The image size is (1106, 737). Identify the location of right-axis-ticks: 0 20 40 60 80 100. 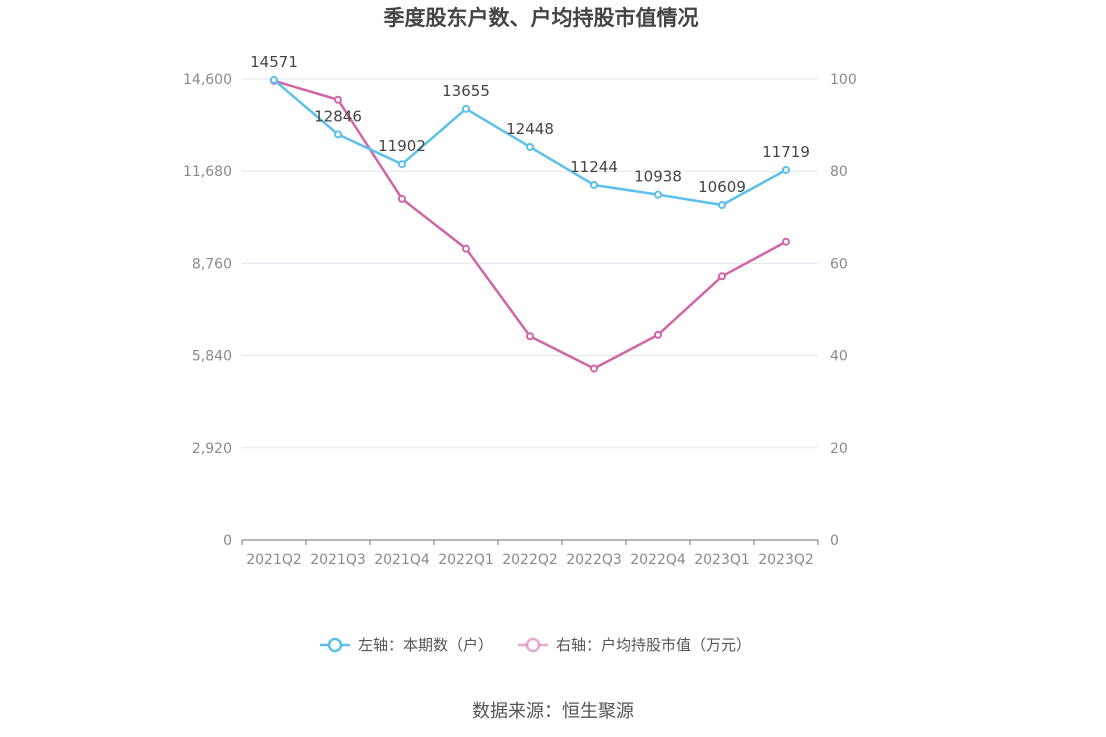
(843, 310).